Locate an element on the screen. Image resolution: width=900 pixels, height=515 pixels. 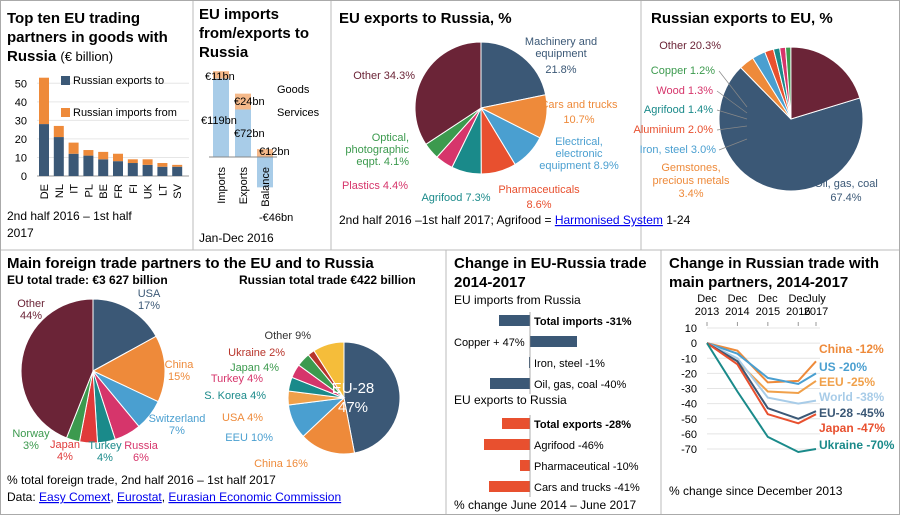
panel5-eu-label-turkey: 4% is located at coordinates (105, 458).